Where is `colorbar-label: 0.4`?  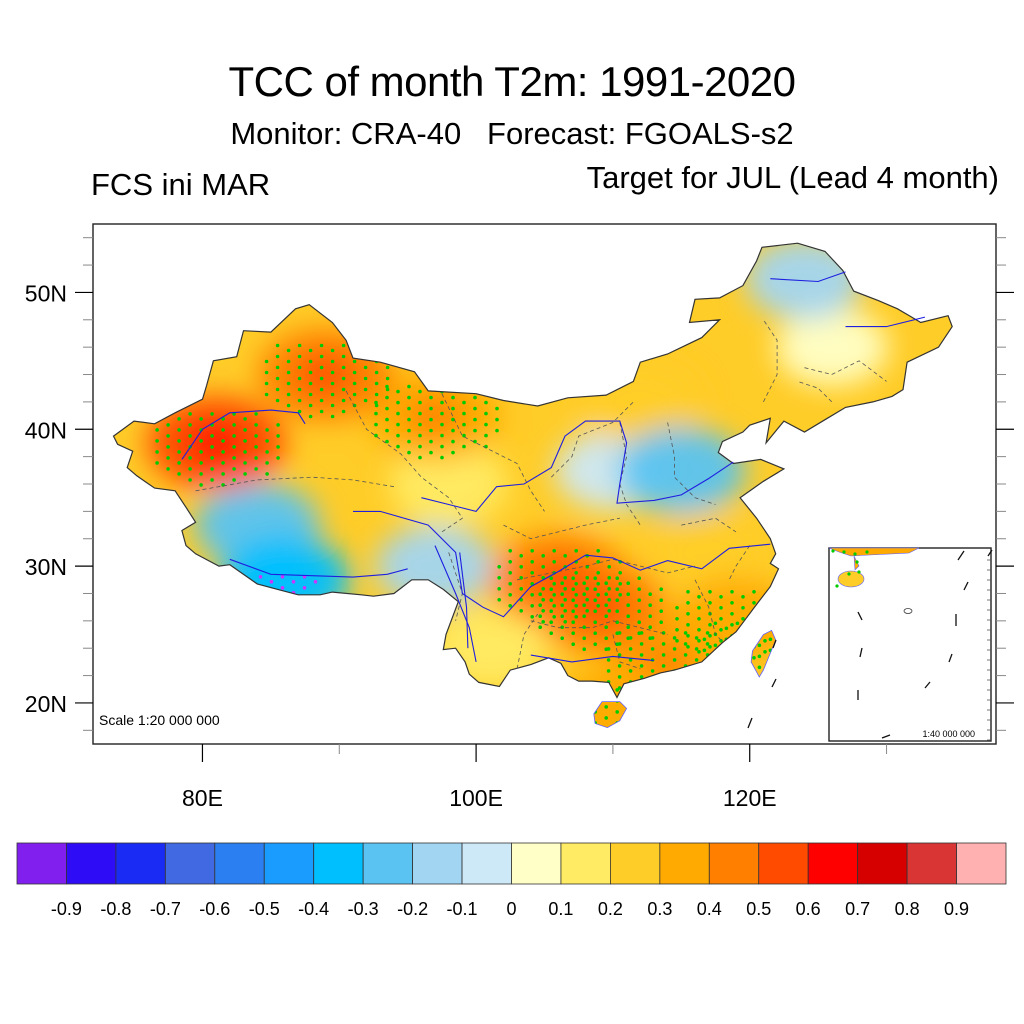 colorbar-label: 0.4 is located at coordinates (709, 909).